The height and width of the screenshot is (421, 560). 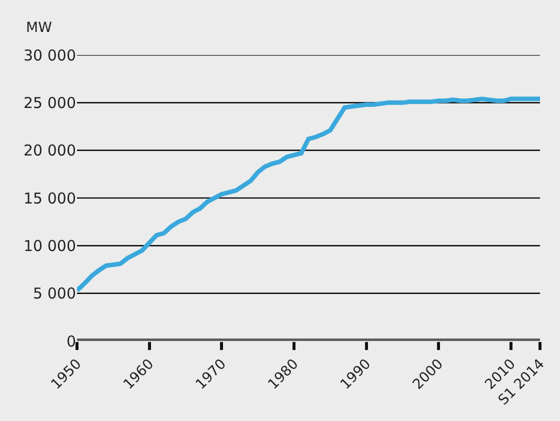 What do you see at coordinates (50, 198) in the screenshot?
I see `y-tick-label: 15 000` at bounding box center [50, 198].